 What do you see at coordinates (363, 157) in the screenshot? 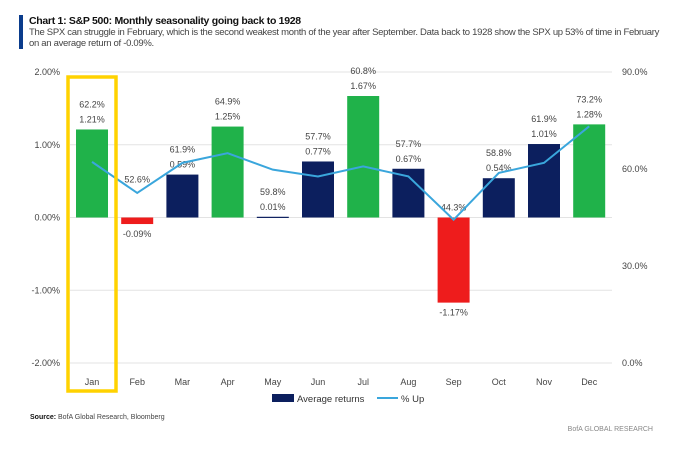
I see `bar-jul` at bounding box center [363, 157].